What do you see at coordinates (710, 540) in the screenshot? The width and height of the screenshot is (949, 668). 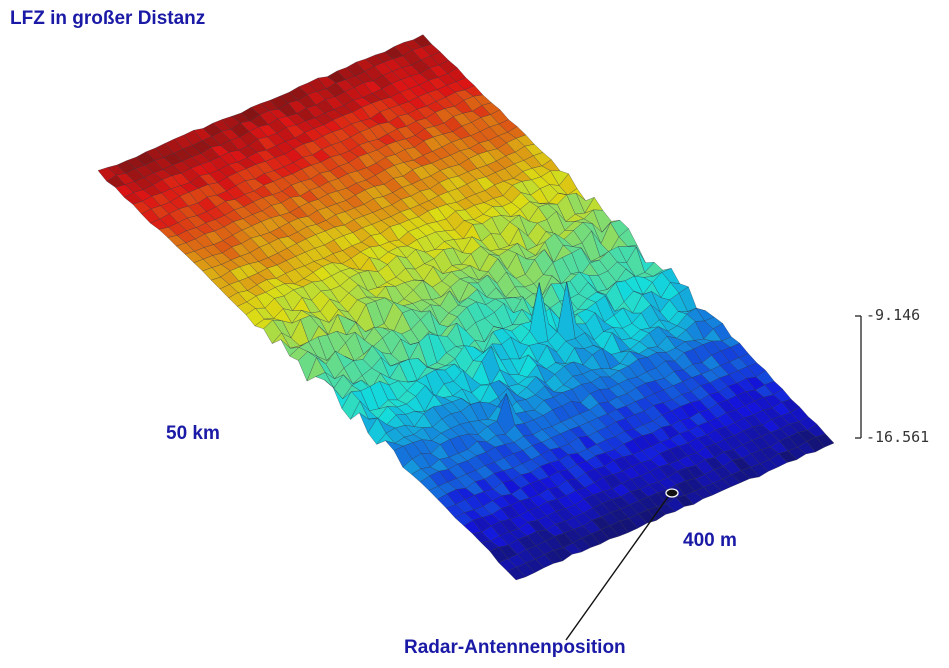 I see `y-extent-label: 400 m` at bounding box center [710, 540].